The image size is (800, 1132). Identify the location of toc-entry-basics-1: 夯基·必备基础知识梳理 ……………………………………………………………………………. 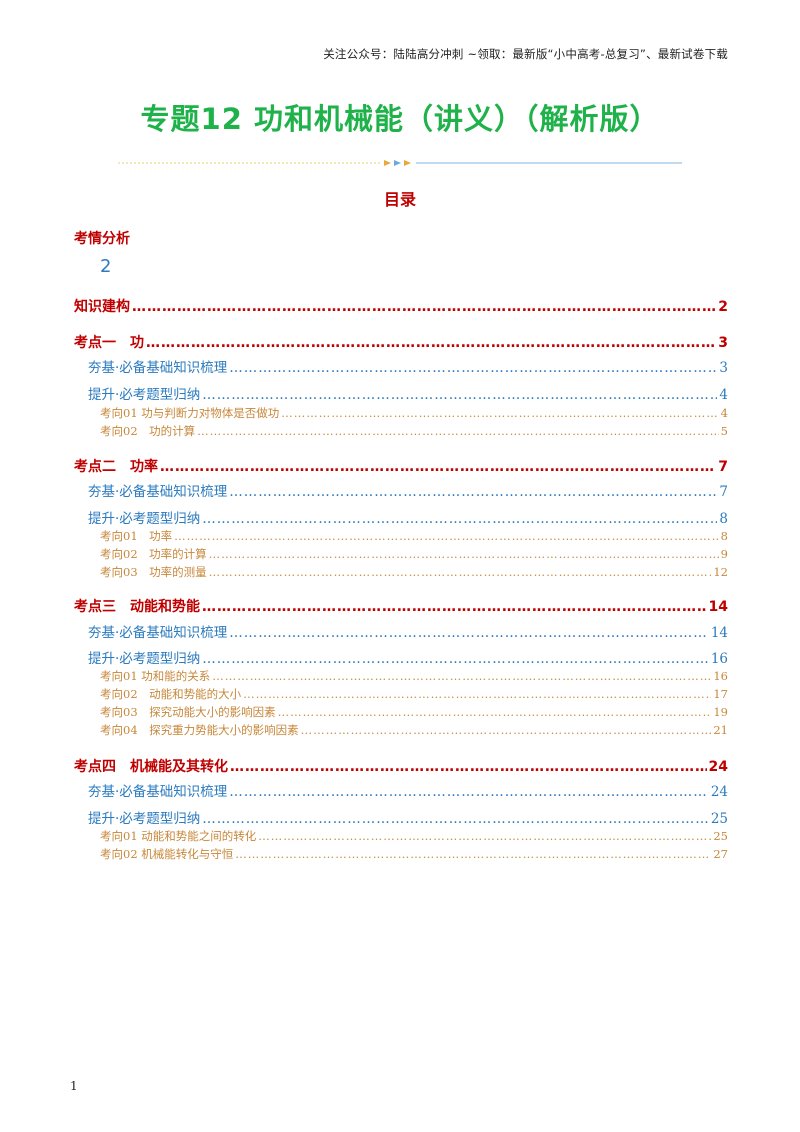
(408, 368).